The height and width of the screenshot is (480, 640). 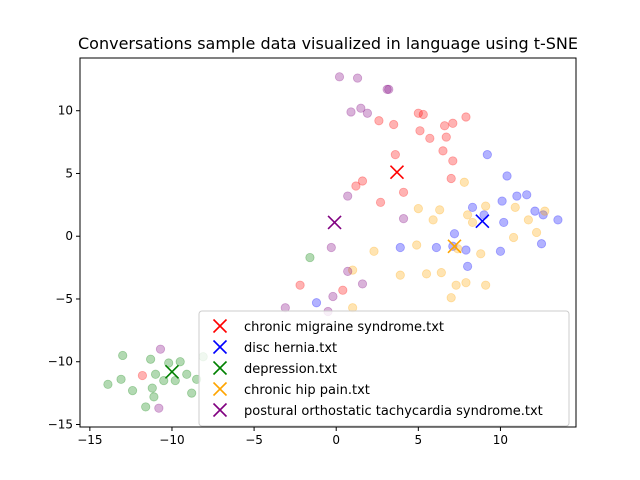 I want to click on legend-label: depression.txt, so click(x=290, y=369).